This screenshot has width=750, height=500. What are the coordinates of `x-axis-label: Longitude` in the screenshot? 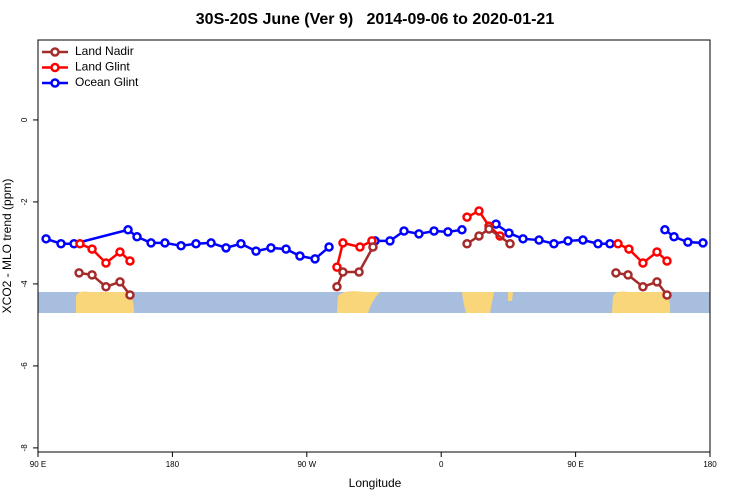 It's located at (375, 483).